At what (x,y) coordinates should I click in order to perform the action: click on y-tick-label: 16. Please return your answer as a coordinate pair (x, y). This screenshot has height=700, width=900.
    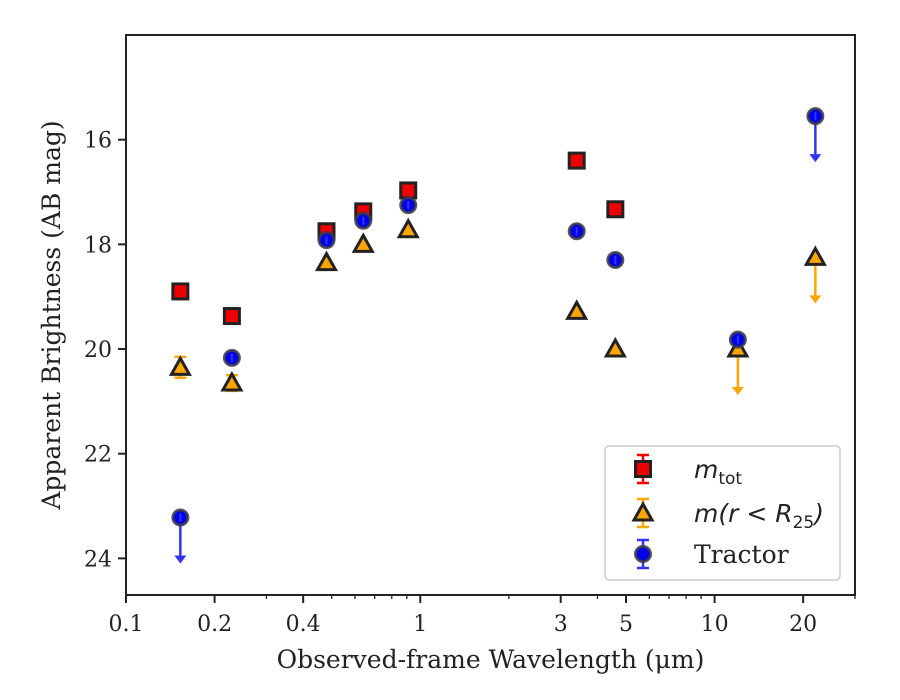
    Looking at the image, I should click on (98, 141).